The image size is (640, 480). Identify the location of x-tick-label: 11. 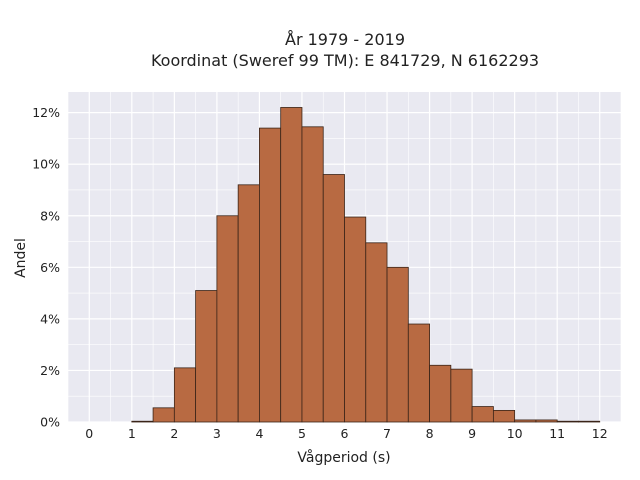
(557, 433).